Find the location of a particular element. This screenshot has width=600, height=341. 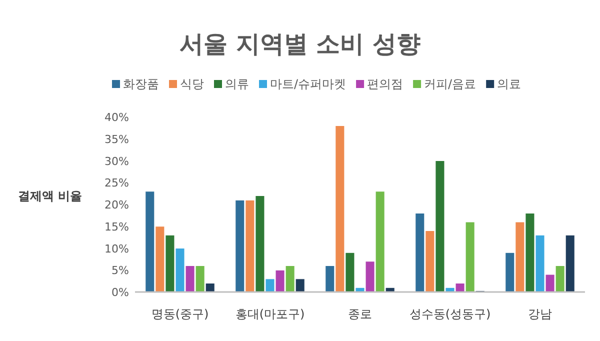

legend-label: 식당 is located at coordinates (192, 84).